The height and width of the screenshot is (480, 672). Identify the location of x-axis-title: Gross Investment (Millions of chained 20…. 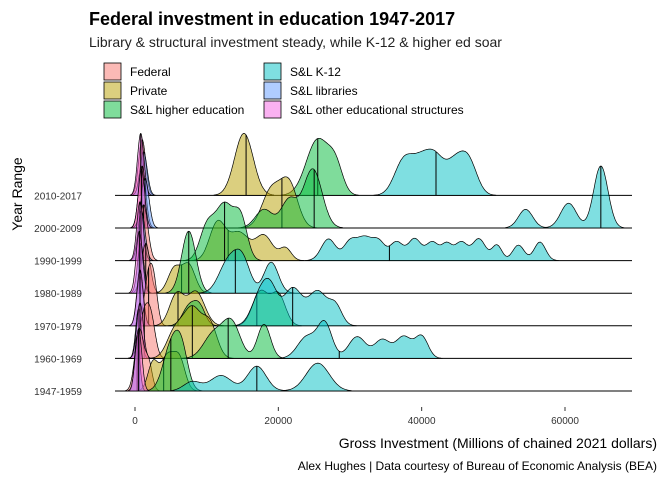
(498, 443).